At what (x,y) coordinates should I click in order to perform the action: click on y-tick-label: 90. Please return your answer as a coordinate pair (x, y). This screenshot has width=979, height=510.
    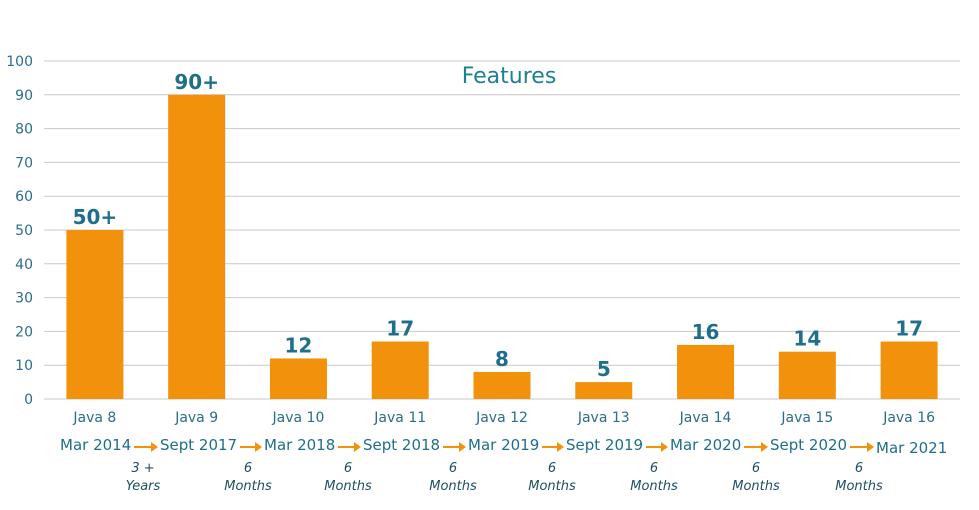
    Looking at the image, I should click on (24, 96).